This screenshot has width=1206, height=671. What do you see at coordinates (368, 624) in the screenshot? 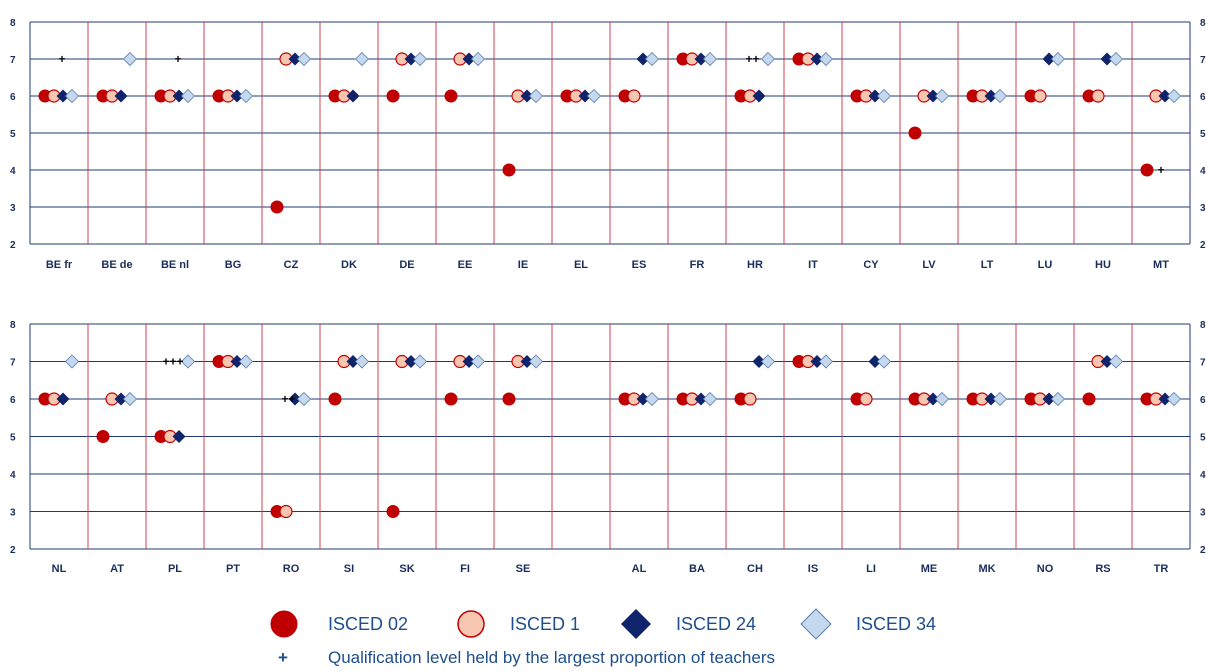
I see `legend-label-isced02: ISCED 02` at bounding box center [368, 624].